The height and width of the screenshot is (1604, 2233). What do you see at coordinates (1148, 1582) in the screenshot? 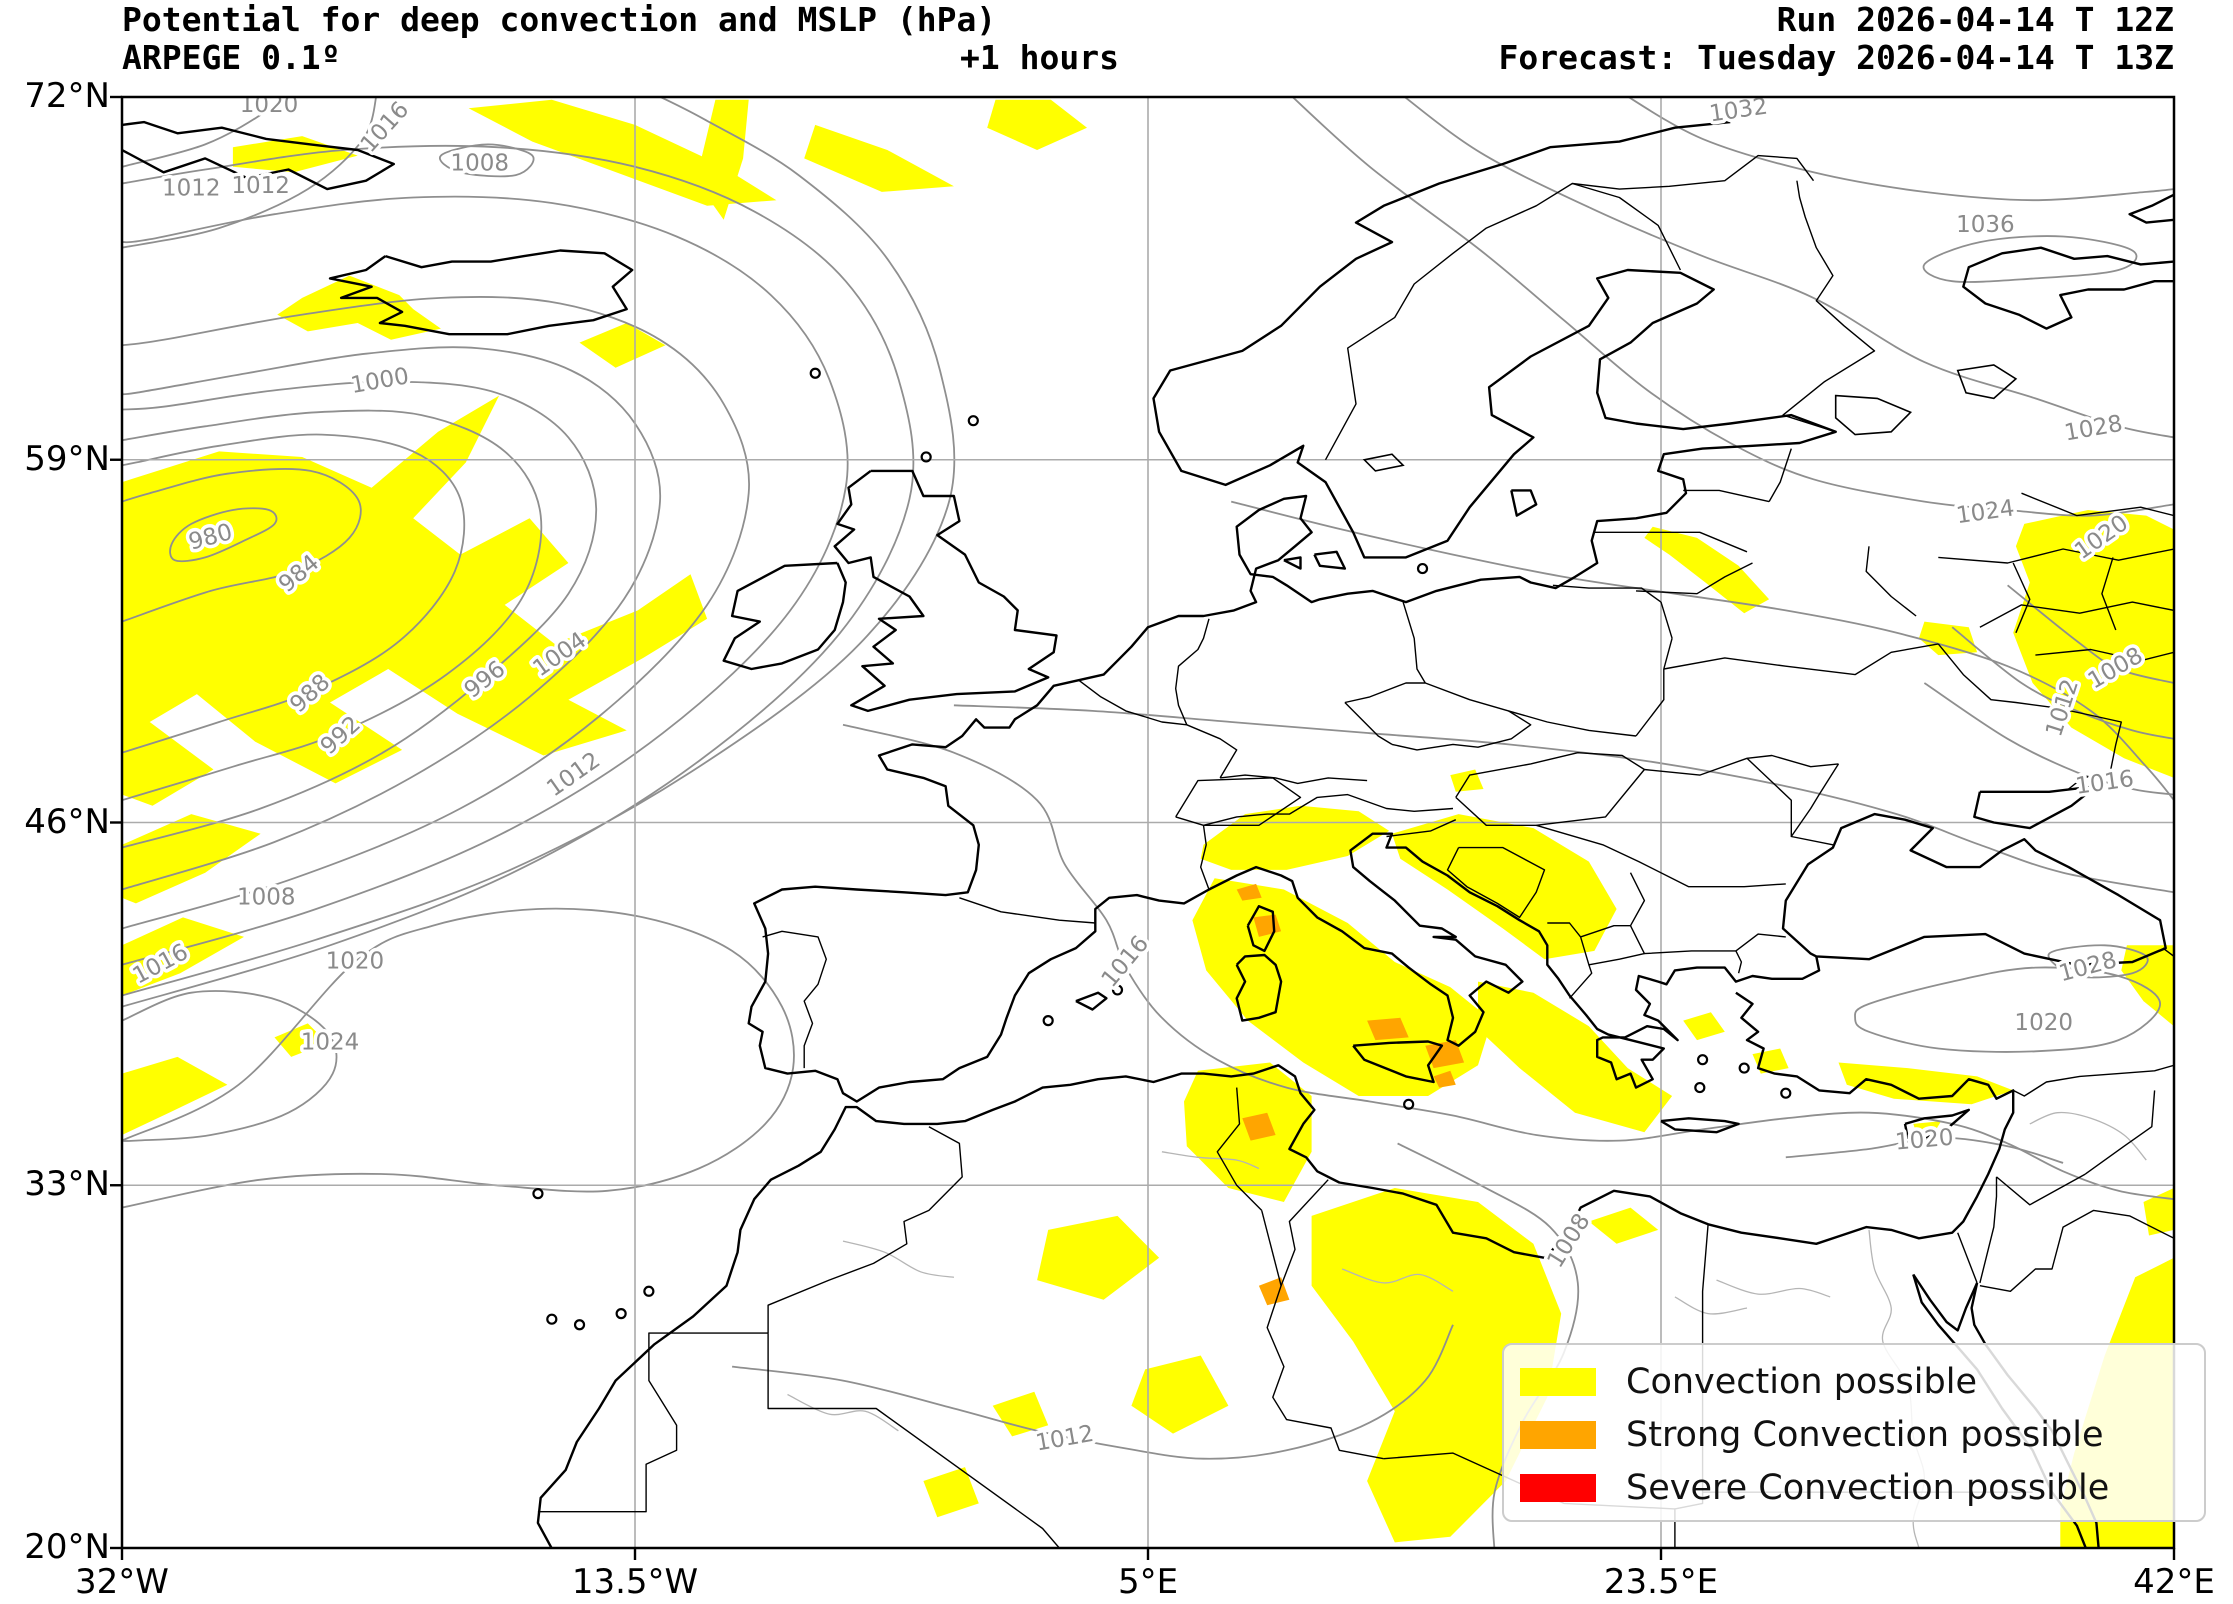
I see `lon-tick-label-5: 5°E` at bounding box center [1148, 1582].